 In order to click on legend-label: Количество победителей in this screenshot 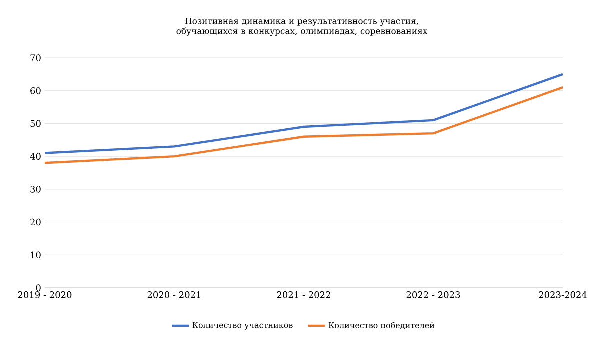, I will do `click(381, 326)`.